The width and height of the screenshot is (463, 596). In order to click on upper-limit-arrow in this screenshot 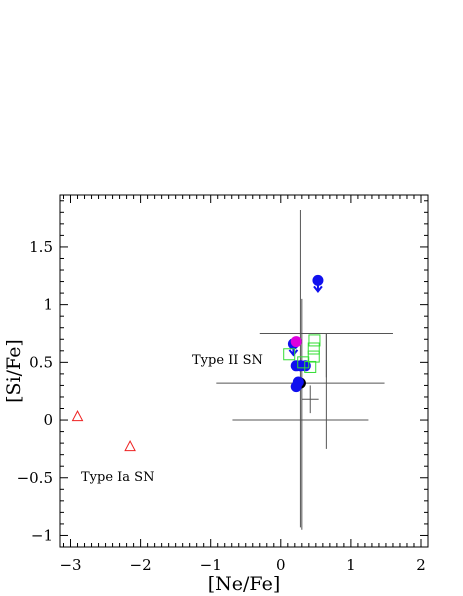, I will do `click(318, 287)`.